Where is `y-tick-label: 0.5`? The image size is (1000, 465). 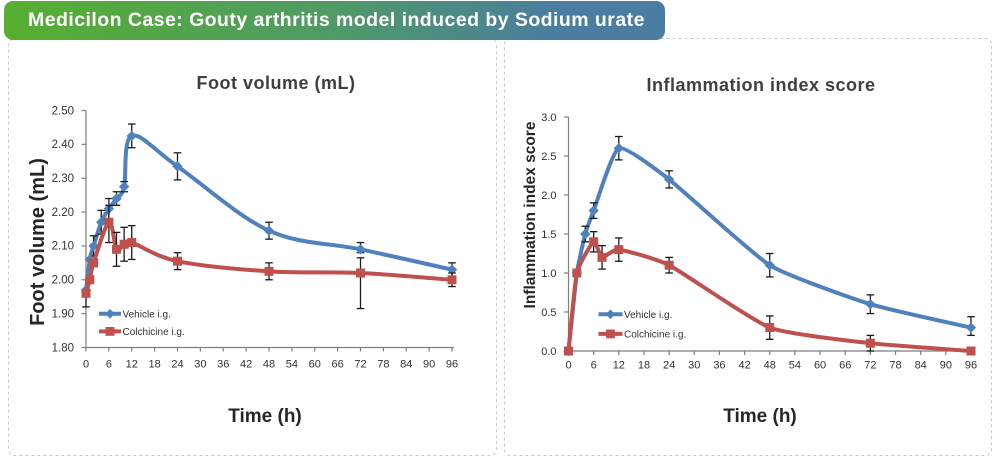
y-tick-label: 0.5 is located at coordinates (548, 313).